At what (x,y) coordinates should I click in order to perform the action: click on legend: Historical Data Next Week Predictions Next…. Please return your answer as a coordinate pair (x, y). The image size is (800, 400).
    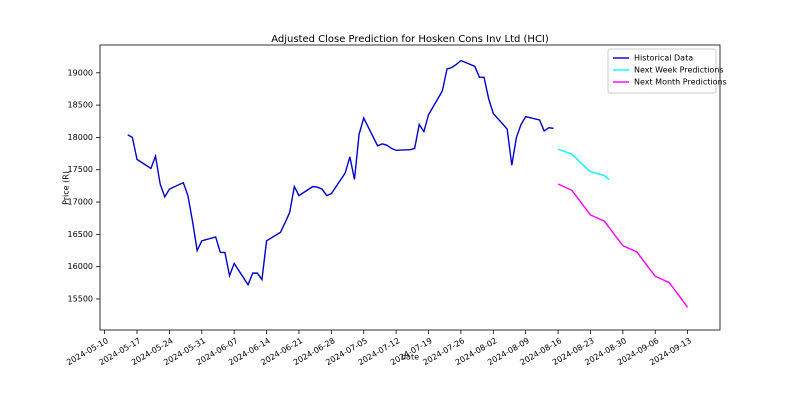
    Looking at the image, I should click on (667, 71).